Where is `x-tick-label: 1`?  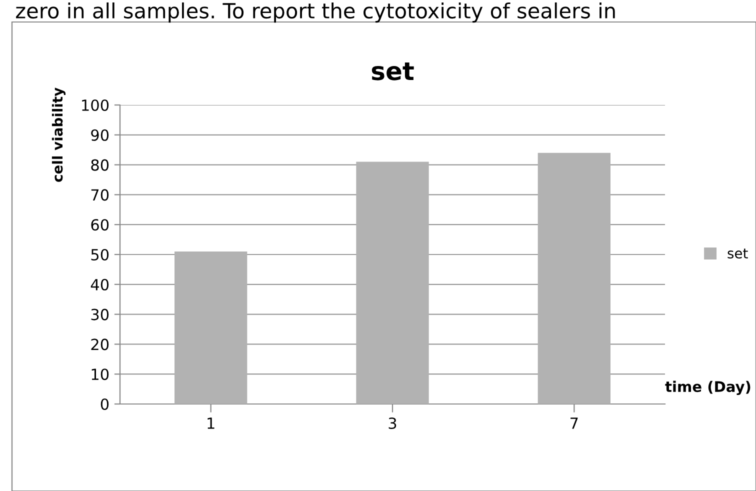
x-tick-label: 1 is located at coordinates (211, 423).